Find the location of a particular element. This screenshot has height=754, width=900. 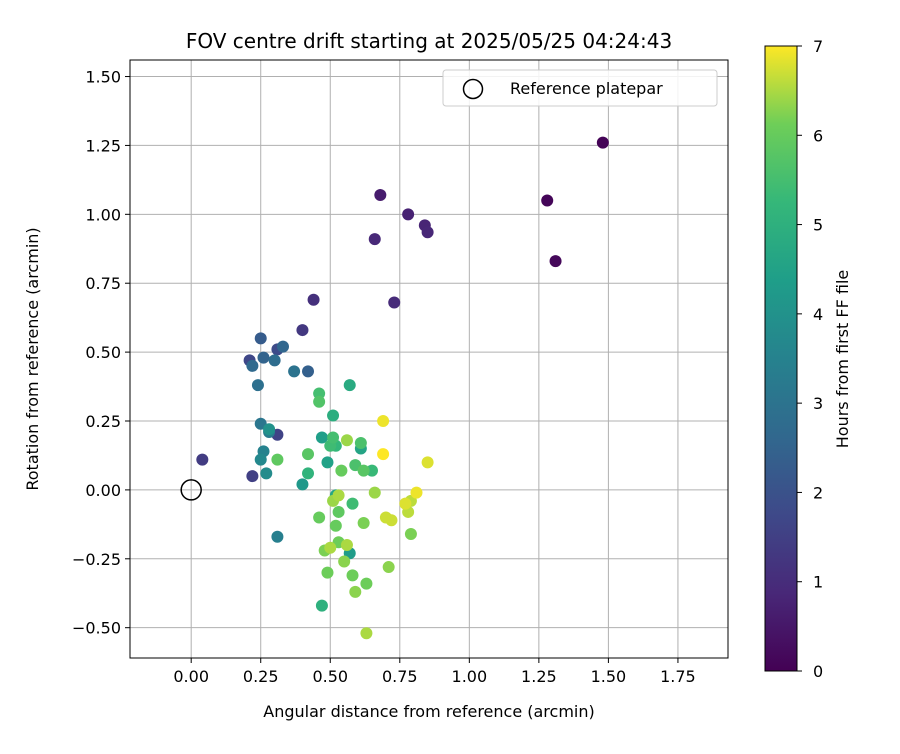

y-tick-label: 0.50 is located at coordinates (103, 352).